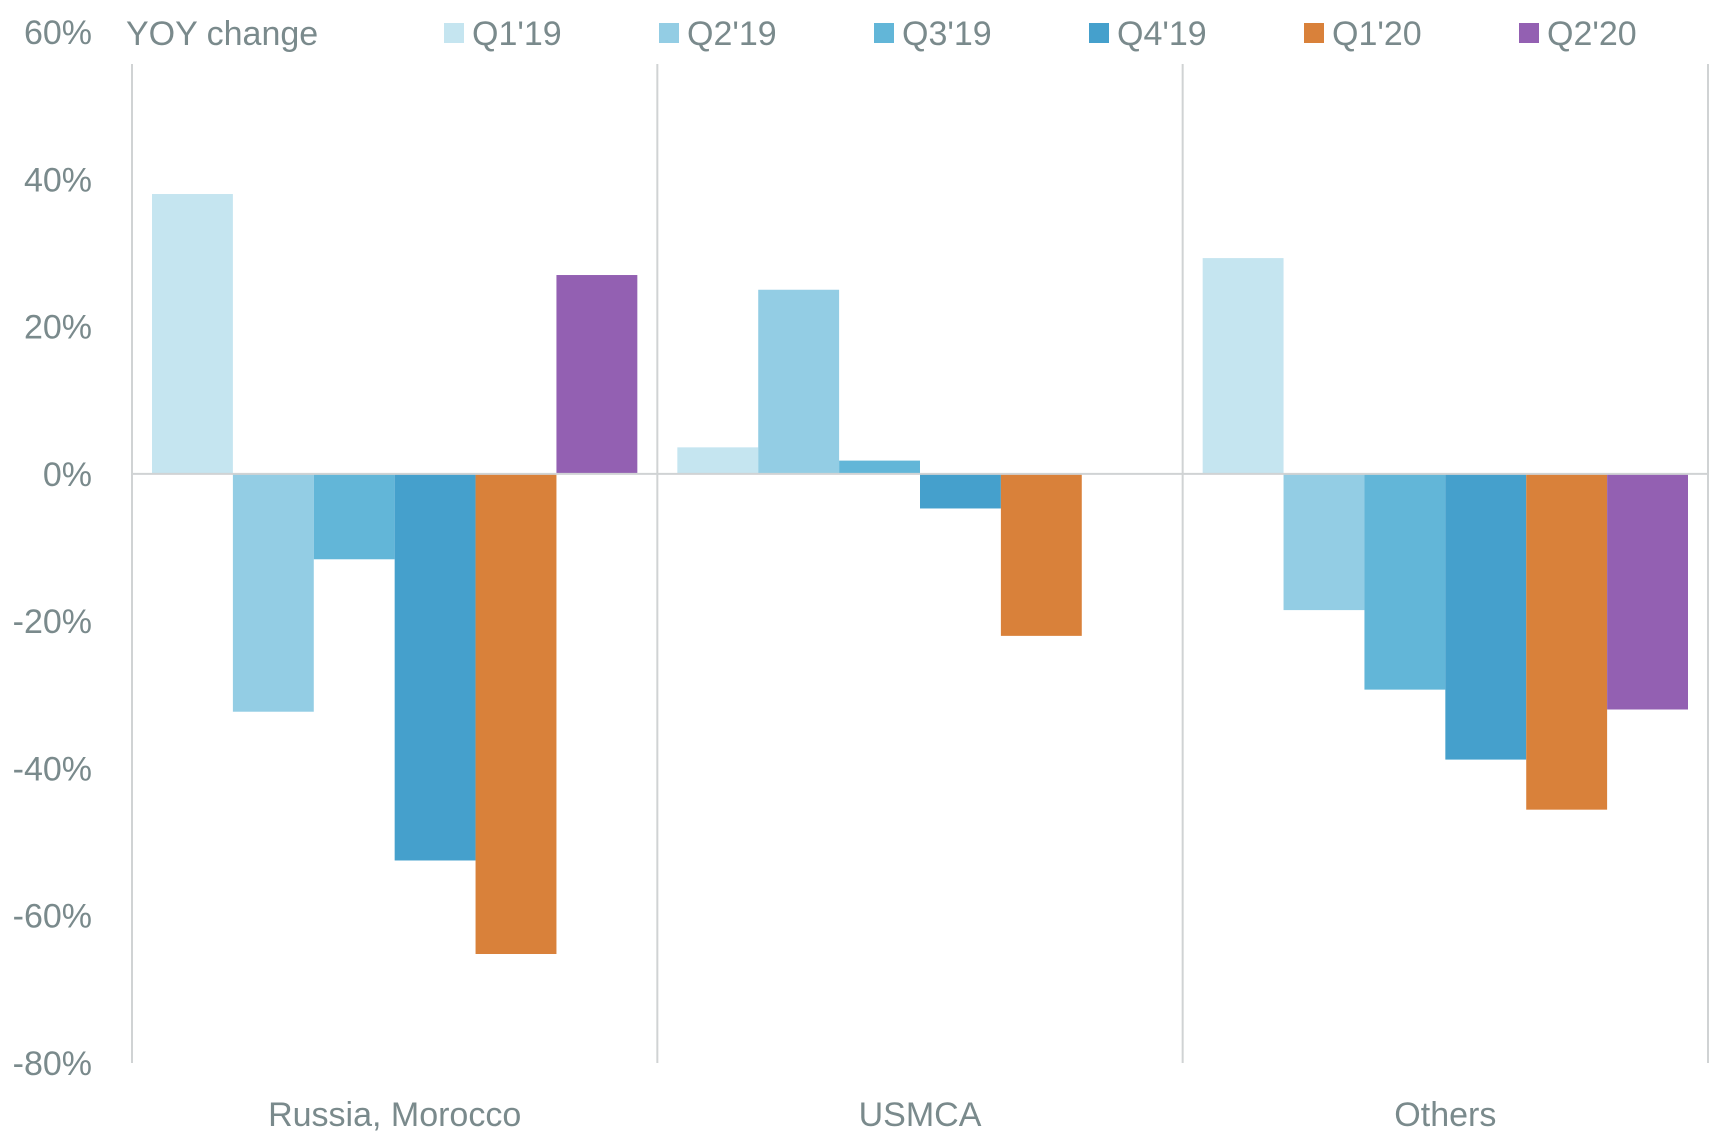 This screenshot has height=1132, width=1720. I want to click on y-tick-label: -60%, so click(52, 917).